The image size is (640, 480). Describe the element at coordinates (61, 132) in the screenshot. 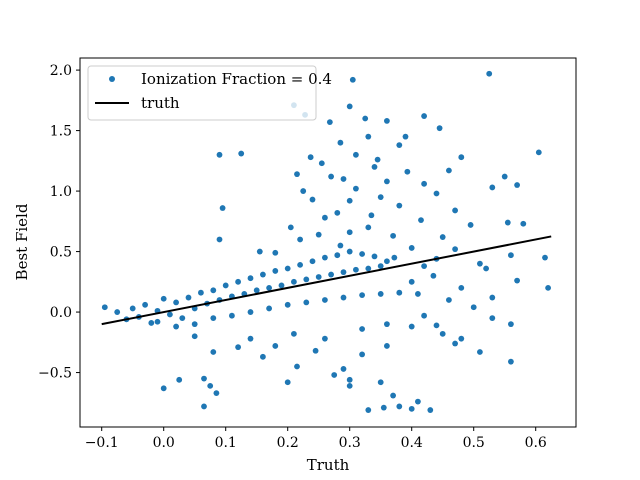

I see `y-tick-label: 1.5` at that location.